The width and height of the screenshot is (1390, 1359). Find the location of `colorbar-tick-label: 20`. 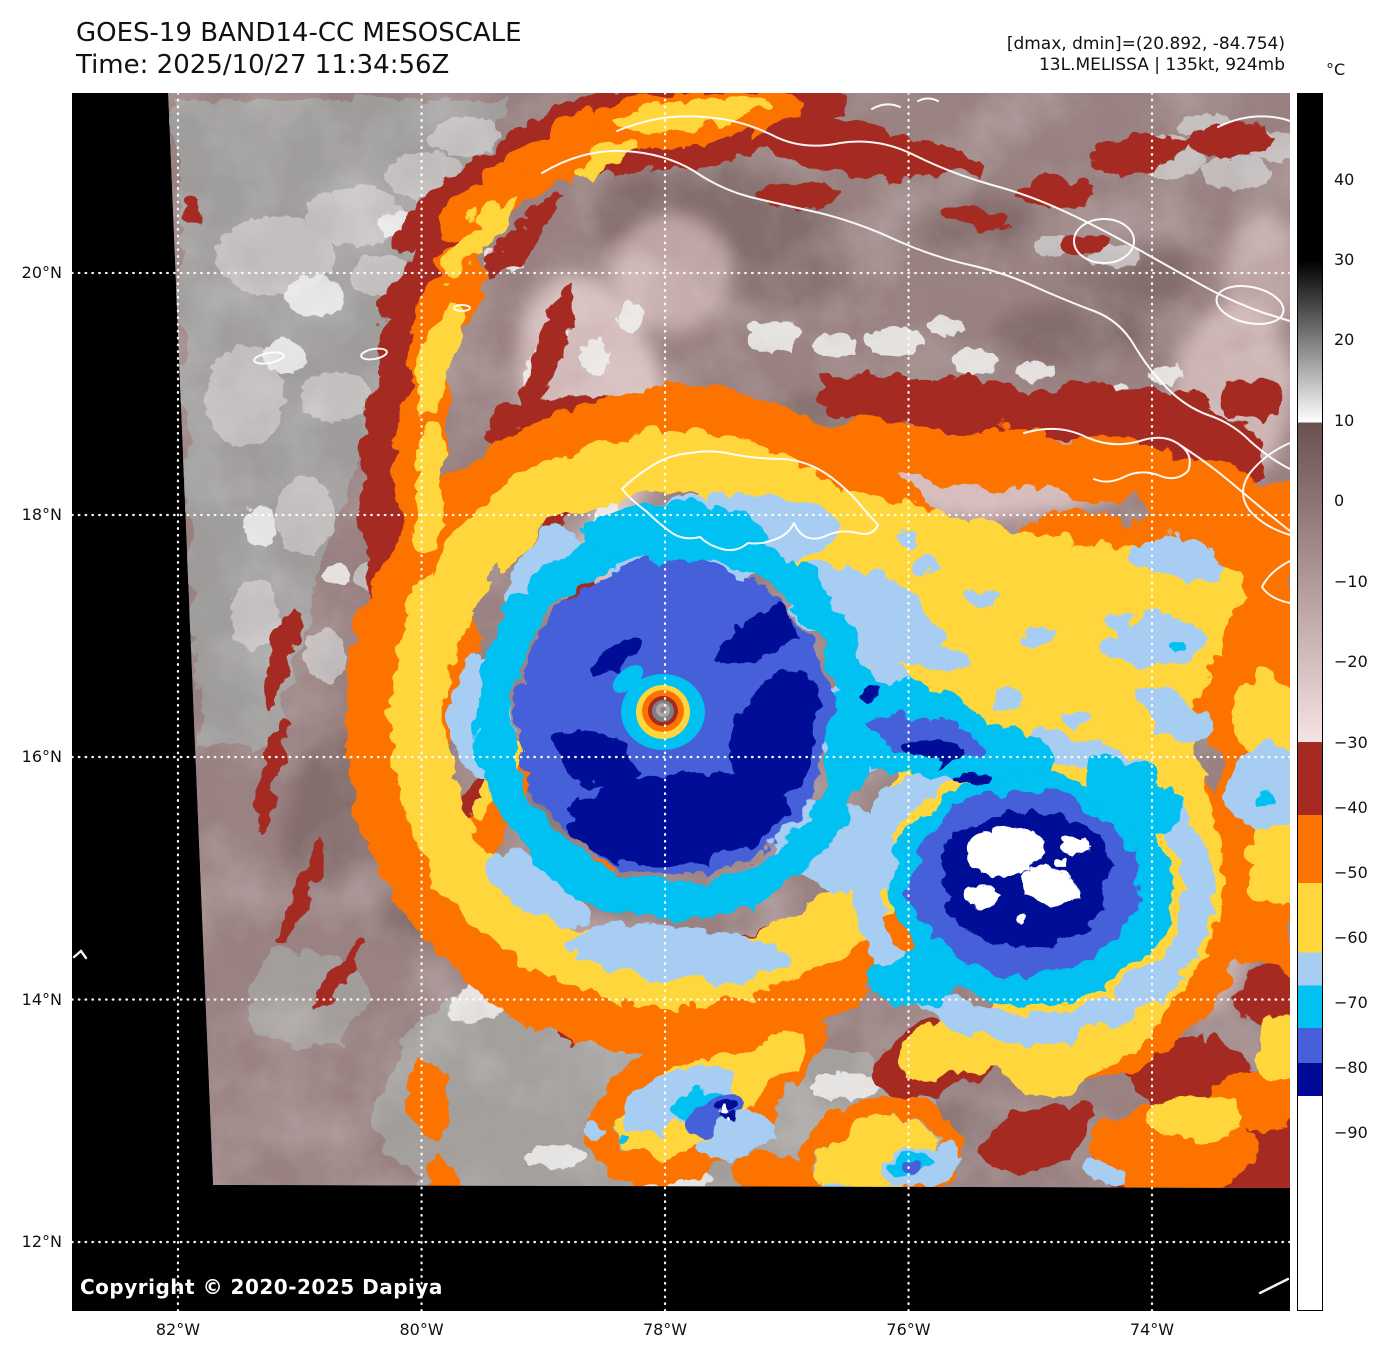

colorbar-tick-label: 20 is located at coordinates (1344, 340).